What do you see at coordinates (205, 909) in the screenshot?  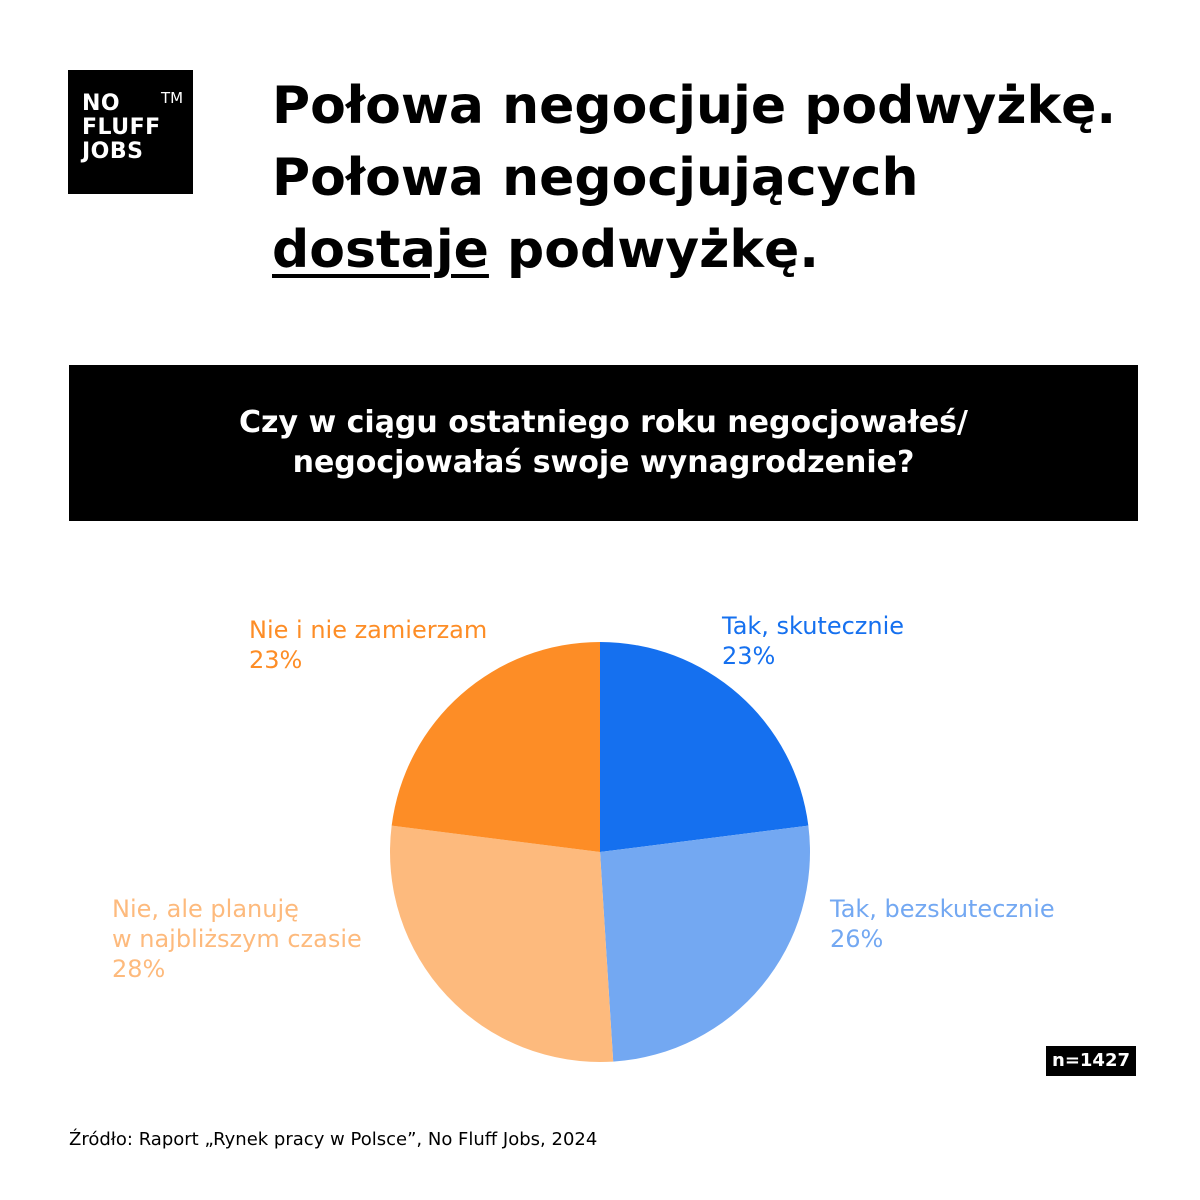 I see `slice-label-name-line-1: Nie, ale planuję` at bounding box center [205, 909].